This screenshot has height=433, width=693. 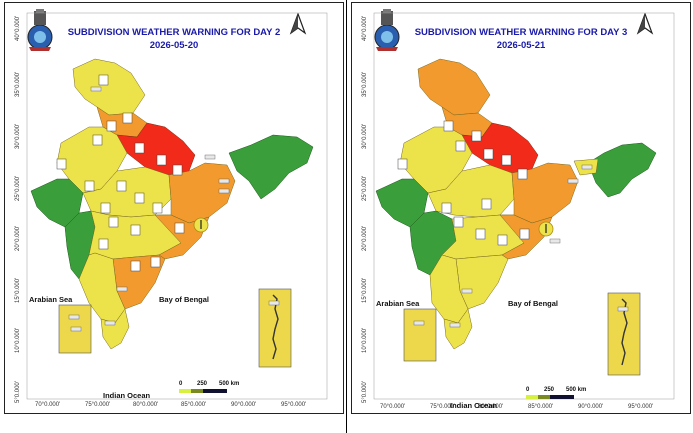 What do you see at coordinates (18, 392) in the screenshot?
I see `lat-tick-label: 5°0.000'` at bounding box center [18, 392].